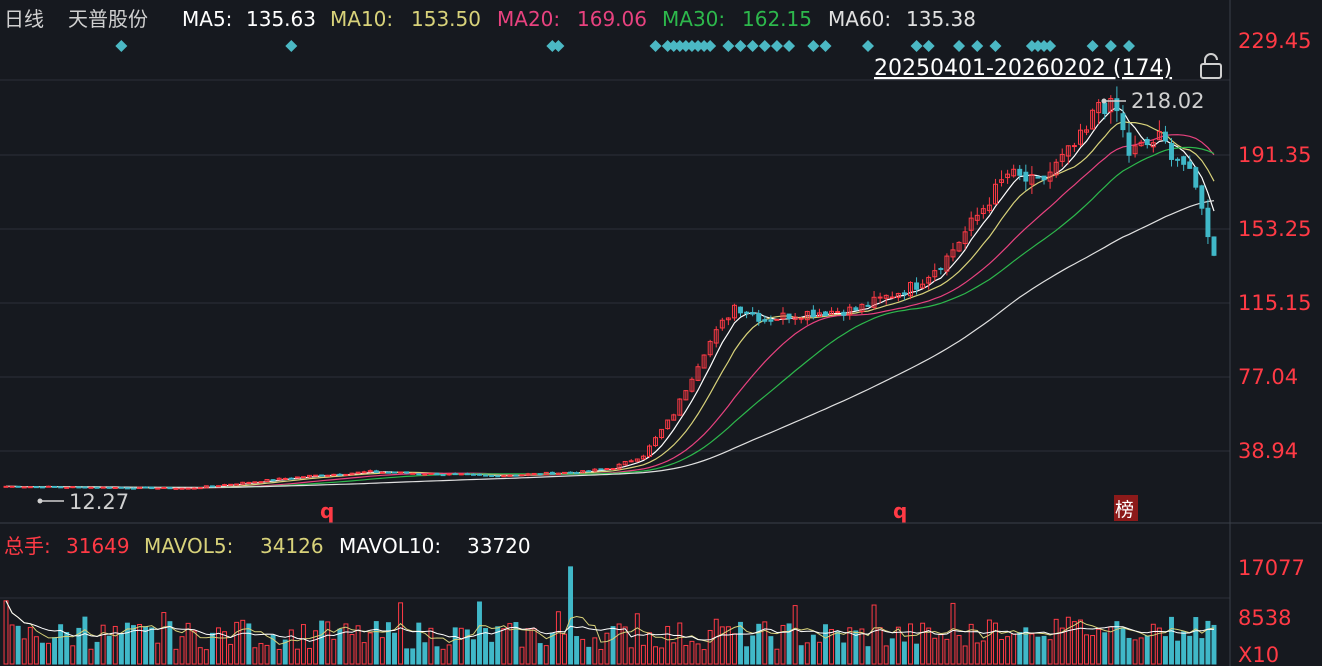 This screenshot has height=666, width=1322. I want to click on dragon-tiger-label: 榜, so click(1124, 510).